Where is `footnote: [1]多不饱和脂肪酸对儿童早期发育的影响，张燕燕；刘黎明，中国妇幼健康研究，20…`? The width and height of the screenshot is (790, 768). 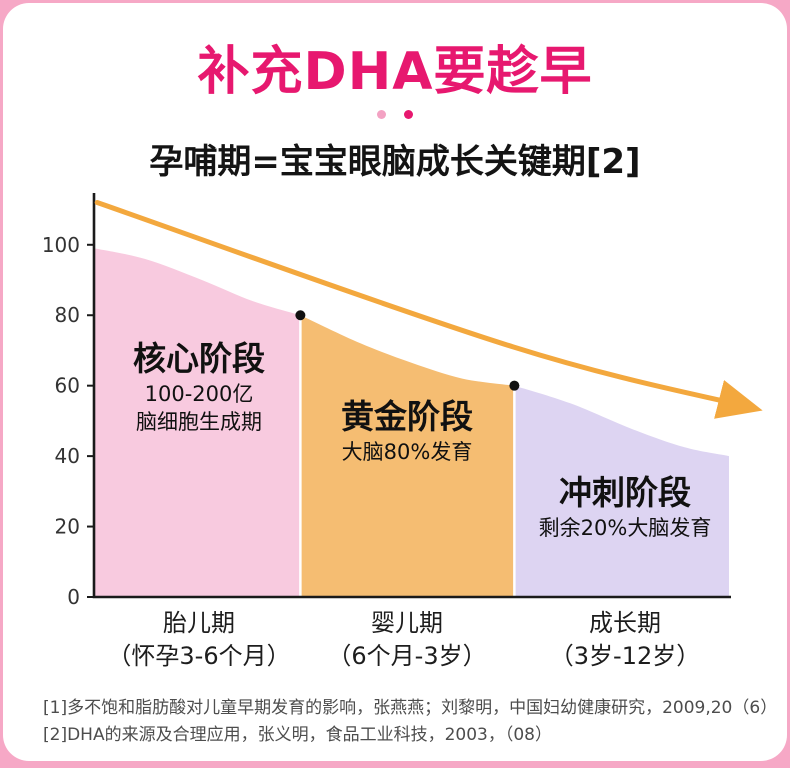
footnote: [1]多不饱和脂肪酸对儿童早期发育的影响，张燕燕；刘黎明，中国妇幼健康研究，20… is located at coordinates (410, 708).